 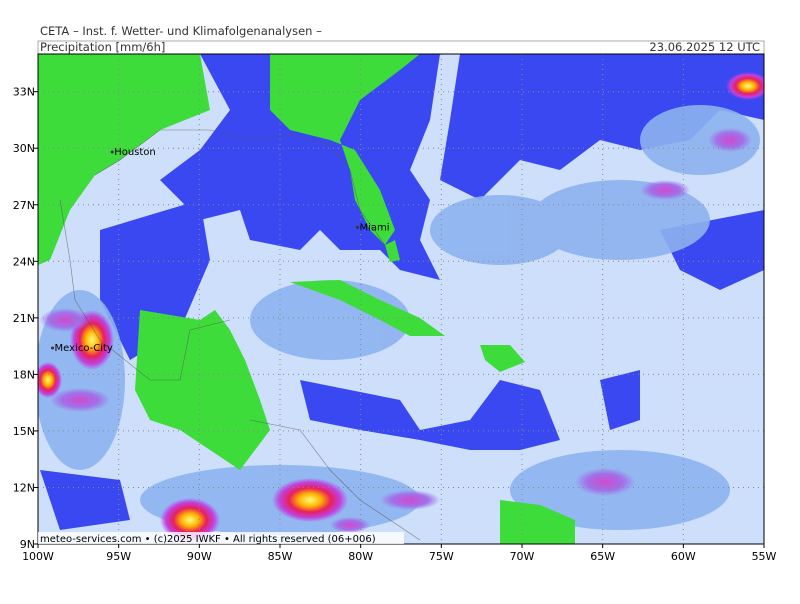 What do you see at coordinates (683, 556) in the screenshot?
I see `lon-tick-label: 60W` at bounding box center [683, 556].